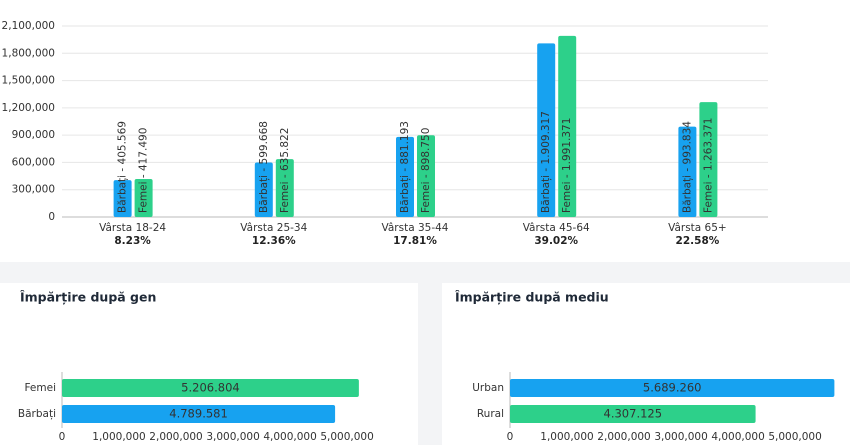 The image size is (850, 445). What do you see at coordinates (40, 388) in the screenshot?
I see `y-tick-label: Femei` at bounding box center [40, 388].